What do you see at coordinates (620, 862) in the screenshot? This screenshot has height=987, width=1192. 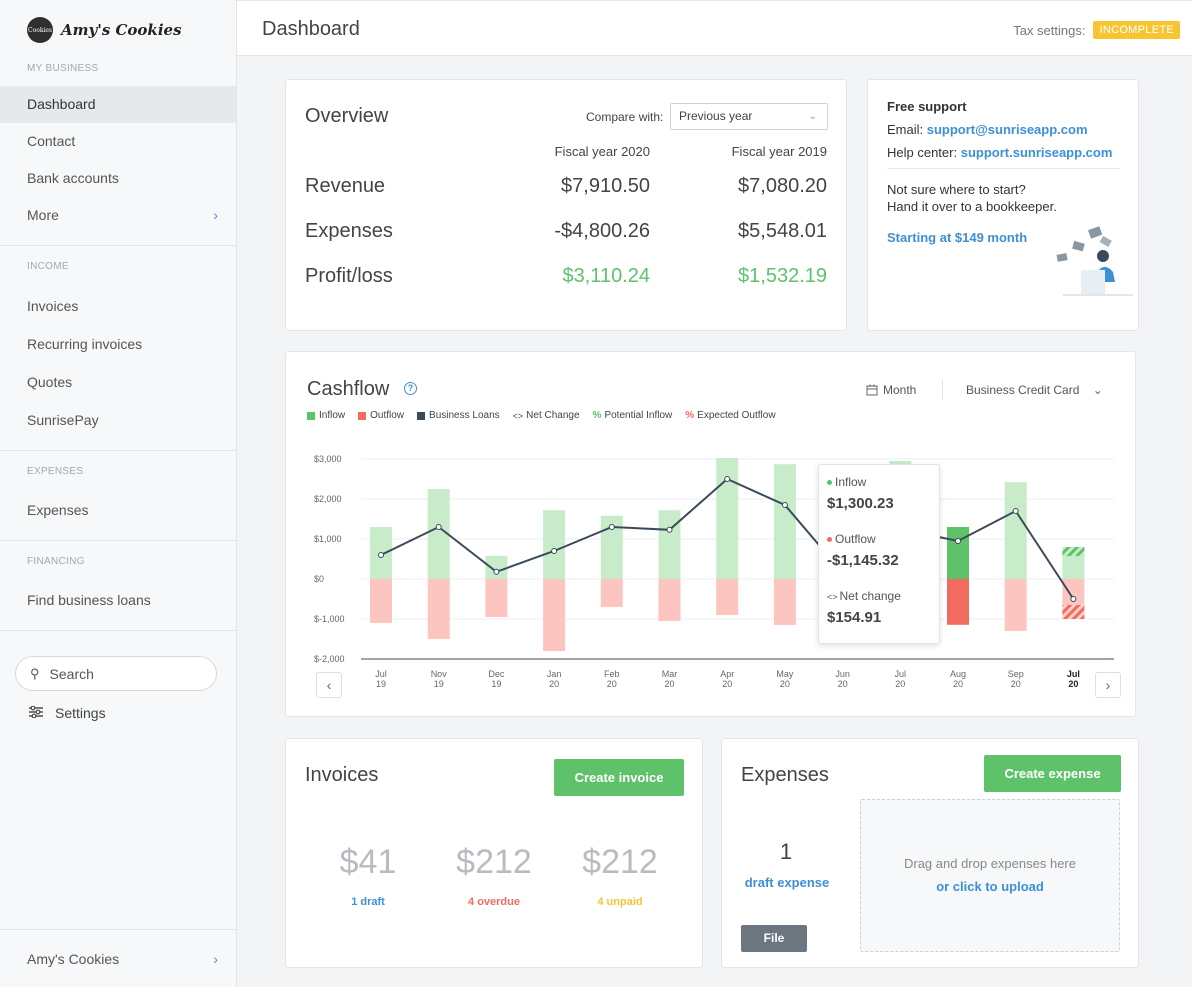 I see `unpaid-amount: $212` at bounding box center [620, 862].